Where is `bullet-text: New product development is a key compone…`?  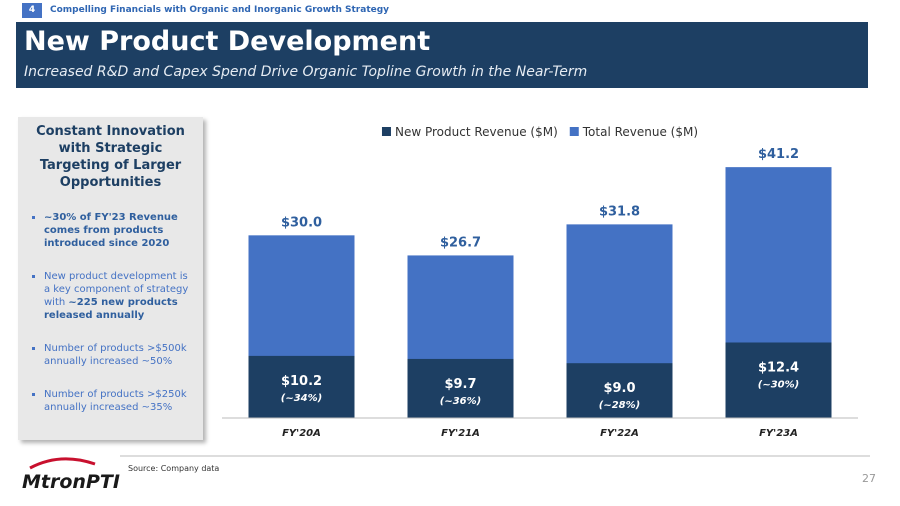
bullet-text: New product development is a key compone… is located at coordinates (116, 289).